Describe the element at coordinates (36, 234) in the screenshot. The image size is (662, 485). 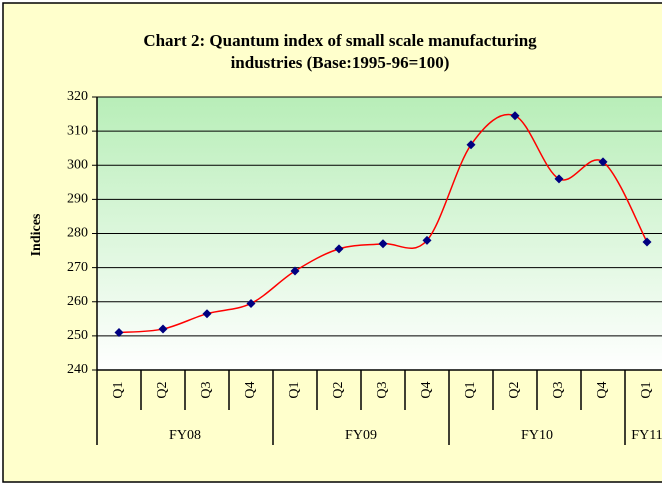
I see `y-axis-label: Indices` at that location.